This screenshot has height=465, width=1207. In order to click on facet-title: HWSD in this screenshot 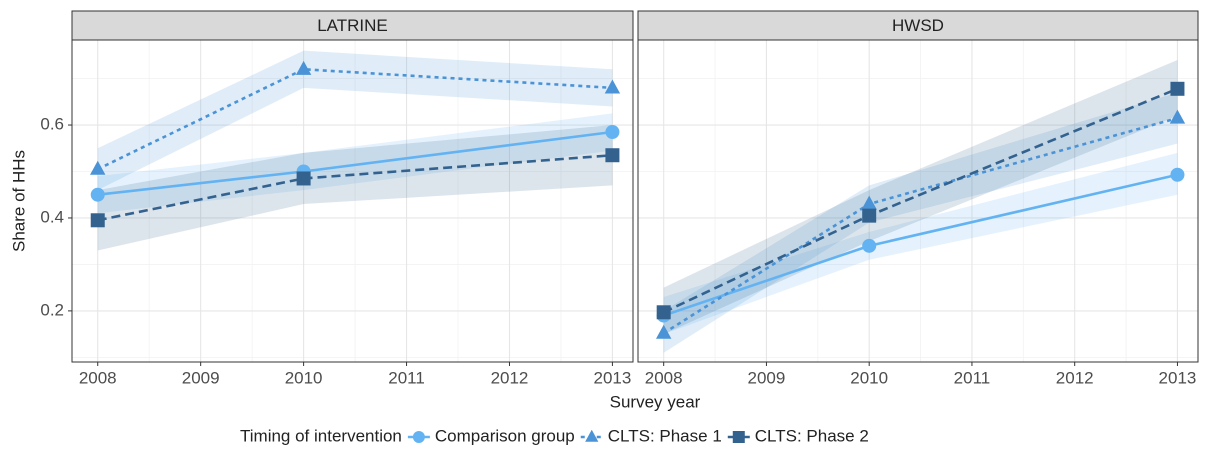, I will do `click(918, 25)`.